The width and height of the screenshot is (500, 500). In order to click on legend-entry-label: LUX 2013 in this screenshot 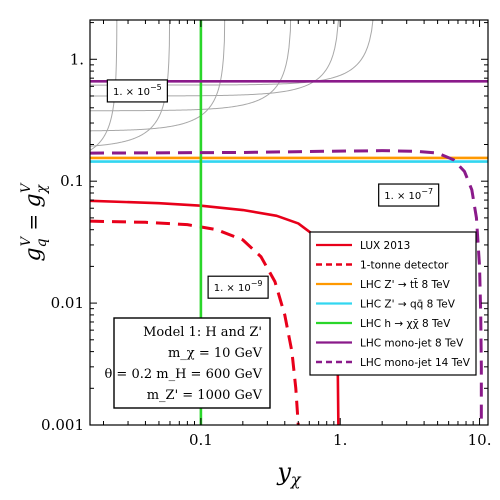, I will do `click(385, 246)`.